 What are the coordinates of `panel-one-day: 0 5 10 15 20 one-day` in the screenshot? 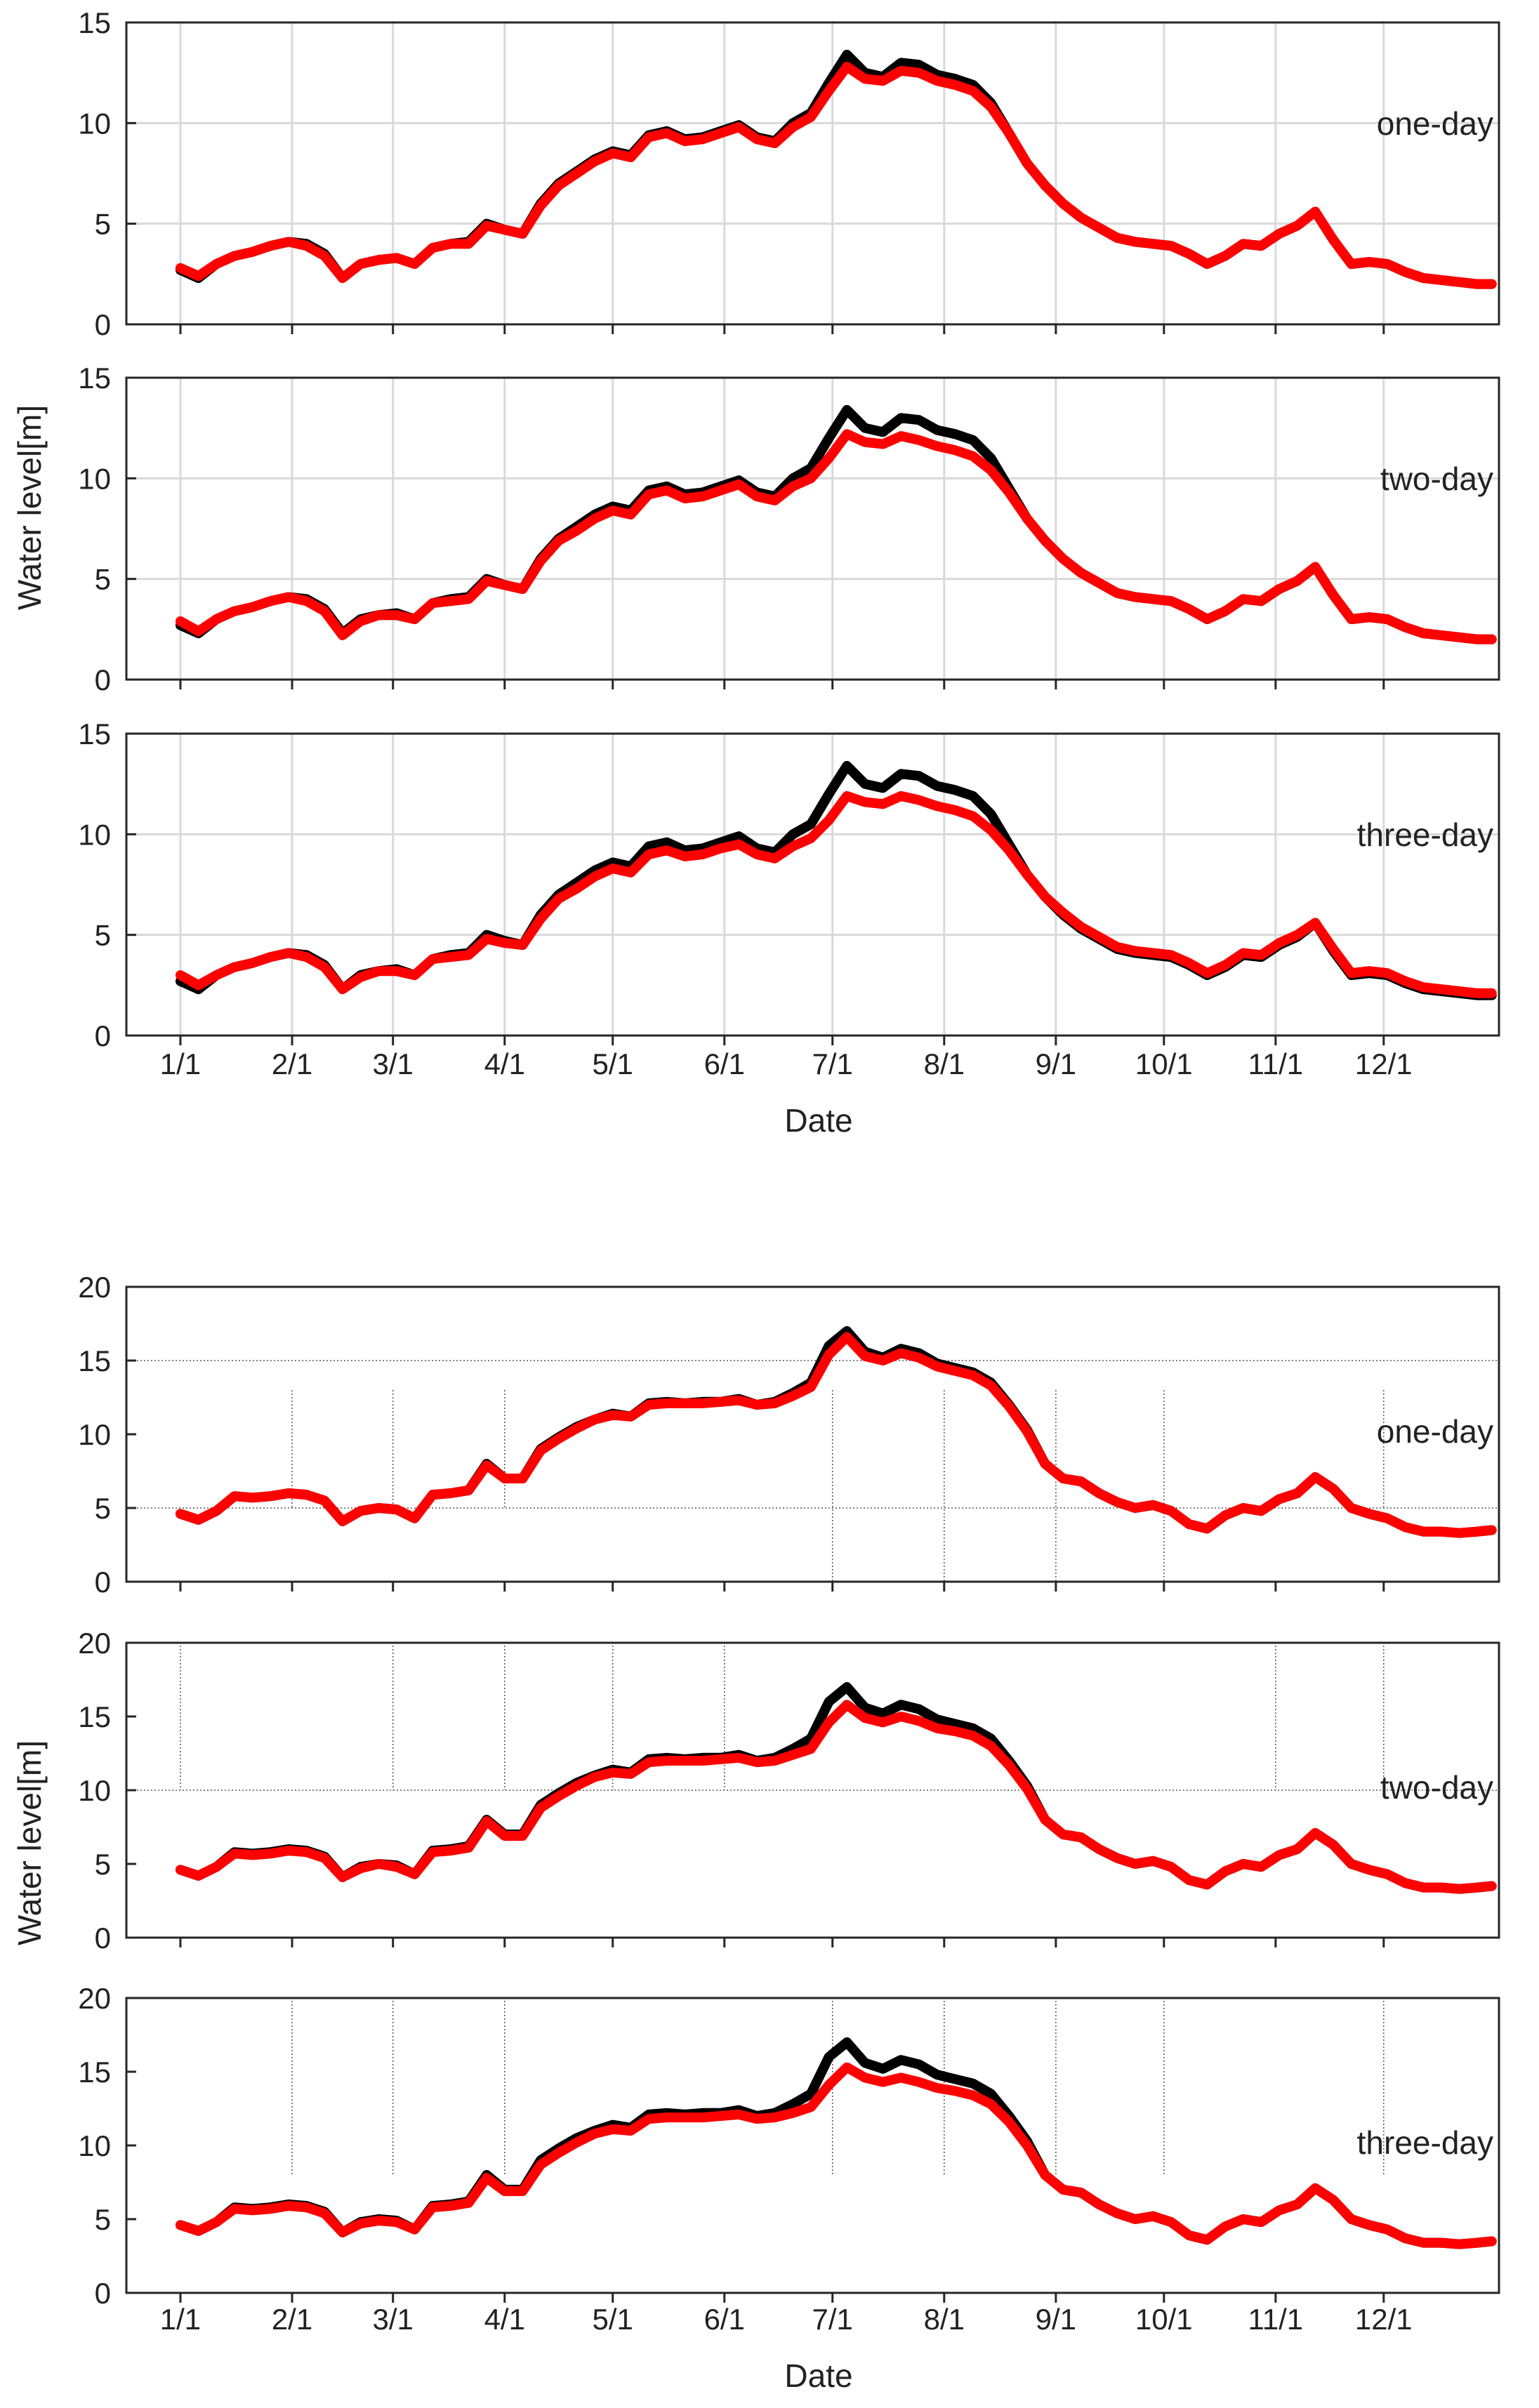 It's located at (789, 1435).